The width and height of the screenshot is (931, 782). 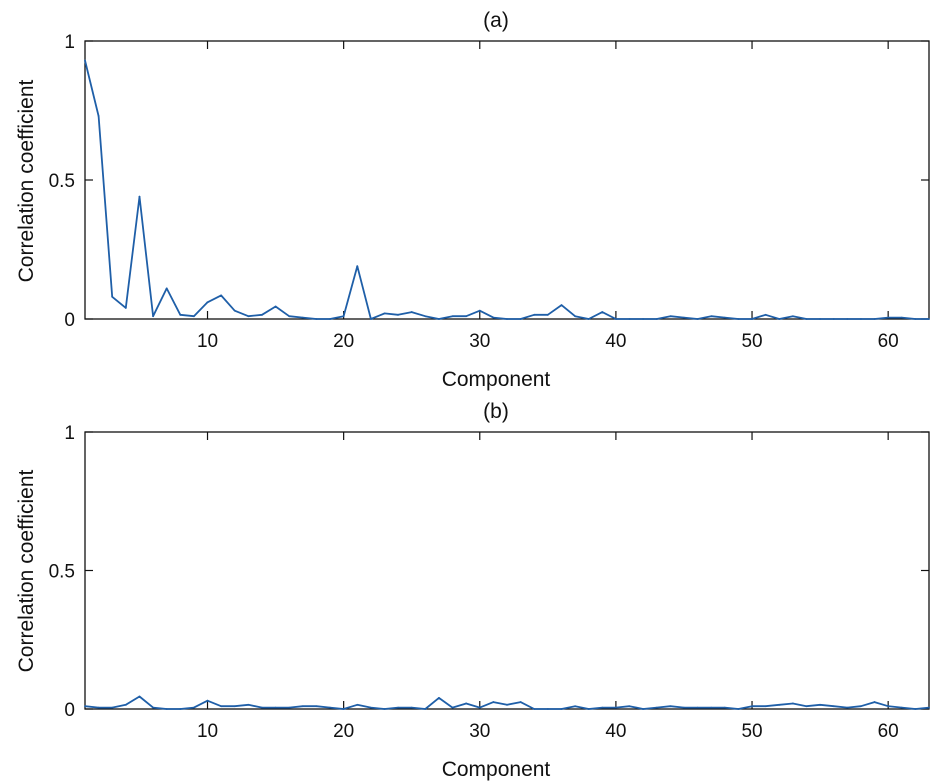 What do you see at coordinates (479, 731) in the screenshot?
I see `panel-b-xtick-label: 30` at bounding box center [479, 731].